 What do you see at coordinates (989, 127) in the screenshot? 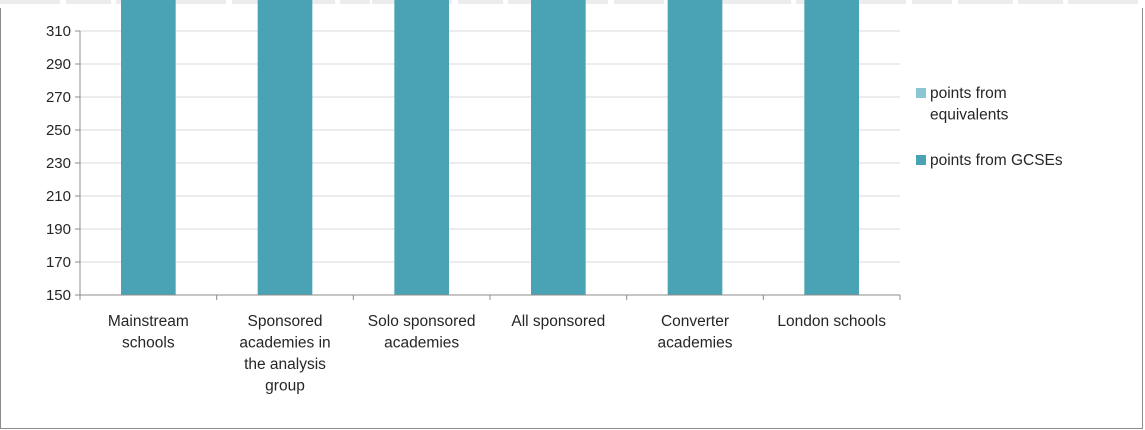
I see `legend: points from equivalents points from GCSEs` at bounding box center [989, 127].